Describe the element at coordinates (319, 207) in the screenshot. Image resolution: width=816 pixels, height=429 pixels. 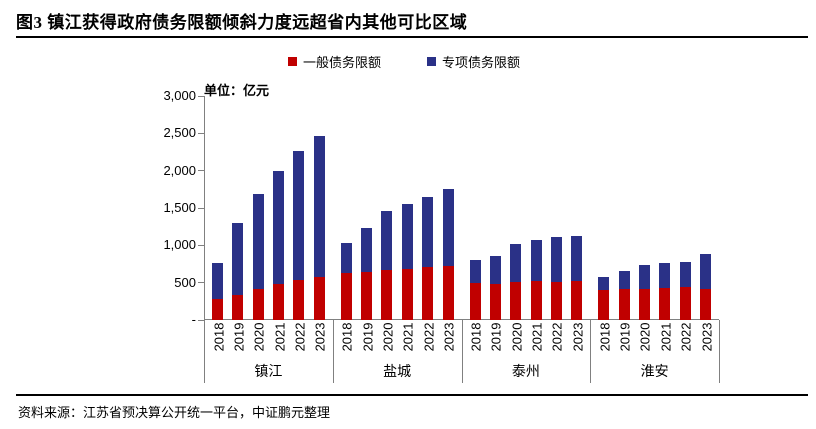
I see `bar-镇江-2023-special` at that location.